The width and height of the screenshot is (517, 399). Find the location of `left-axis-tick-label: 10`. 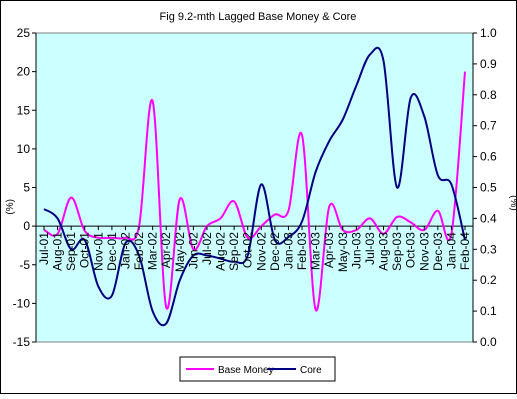

left-axis-tick-label: 10 is located at coordinates (24, 149).